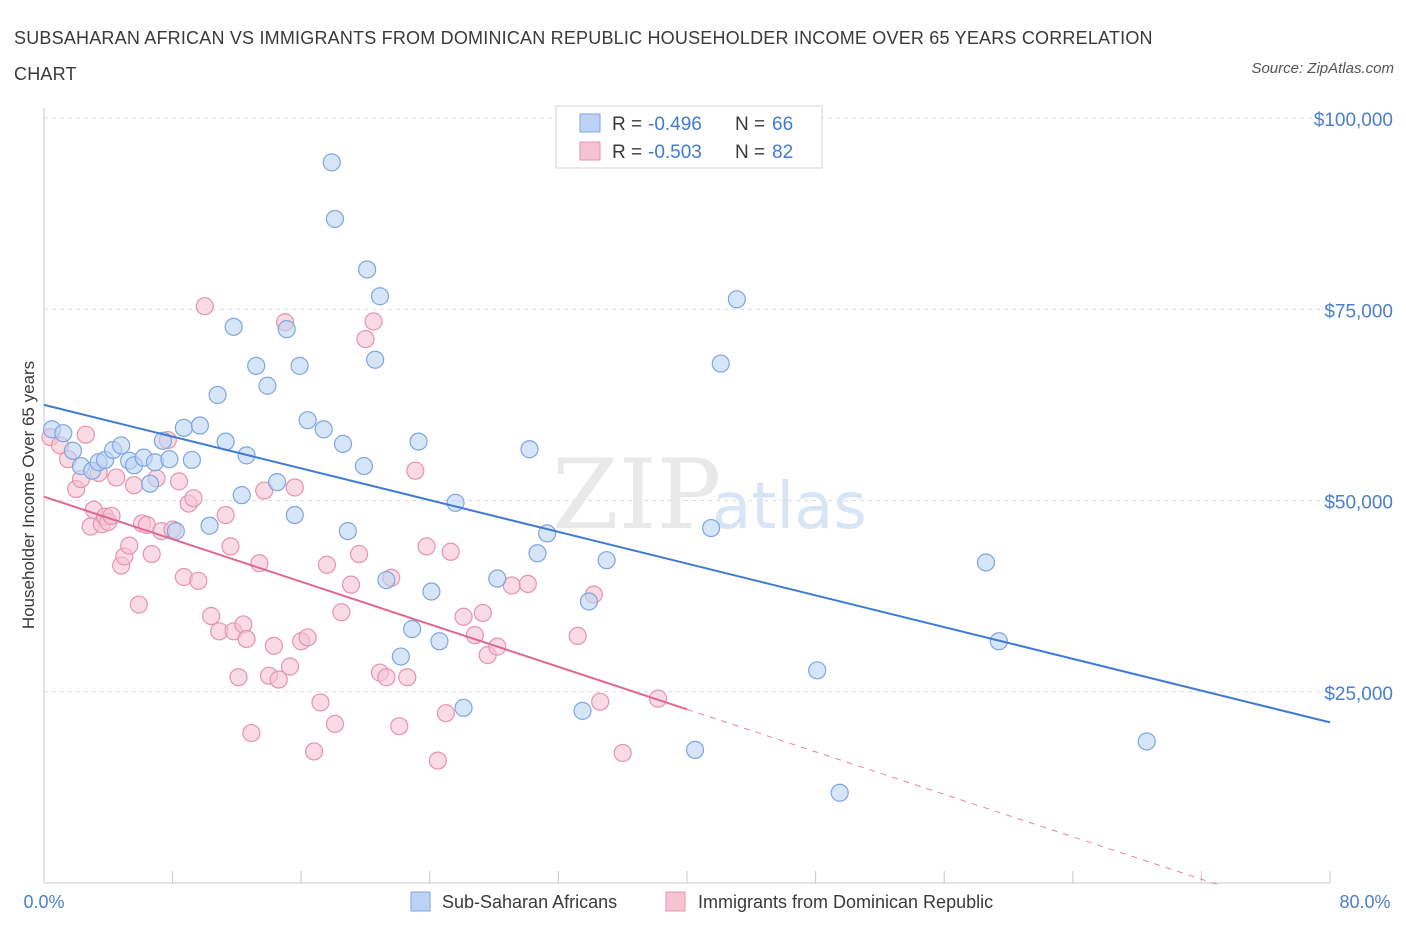  Describe the element at coordinates (627, 124) in the screenshot. I see `legend-r-label-1: R =` at that location.